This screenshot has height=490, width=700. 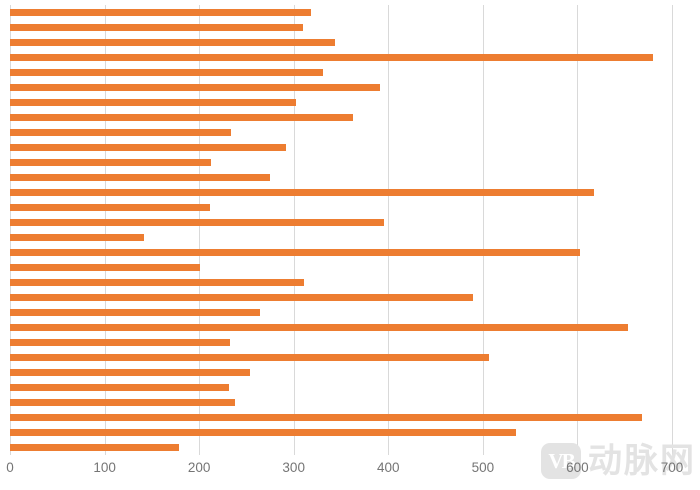 I want to click on x-axis: 0 100 200 300 400 500 600 700, so click(x=344, y=469).